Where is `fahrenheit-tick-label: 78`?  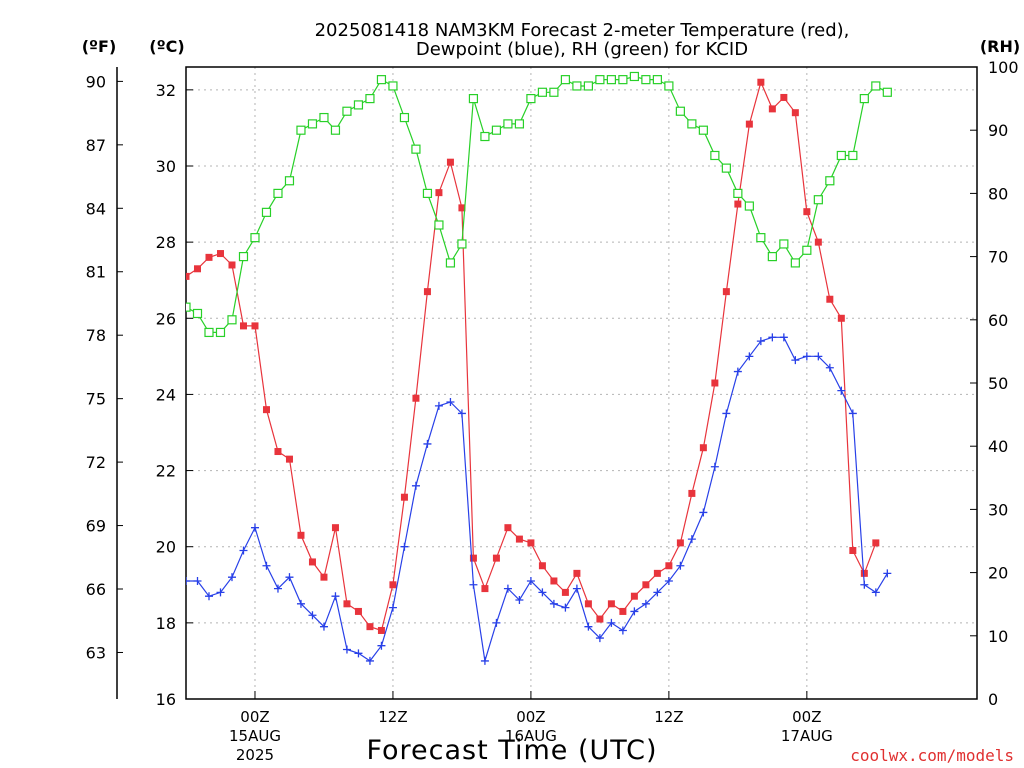
fahrenheit-tick-label: 78 is located at coordinates (96, 335).